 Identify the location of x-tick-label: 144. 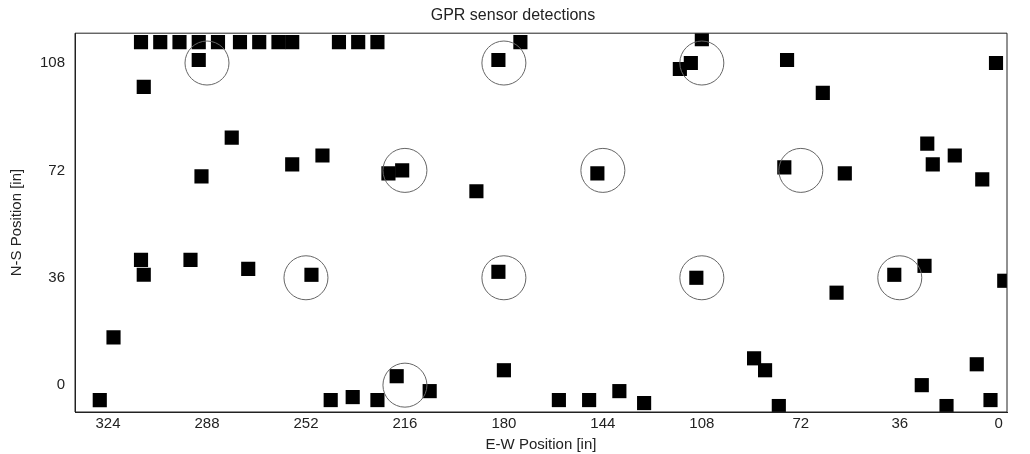
(603, 423).